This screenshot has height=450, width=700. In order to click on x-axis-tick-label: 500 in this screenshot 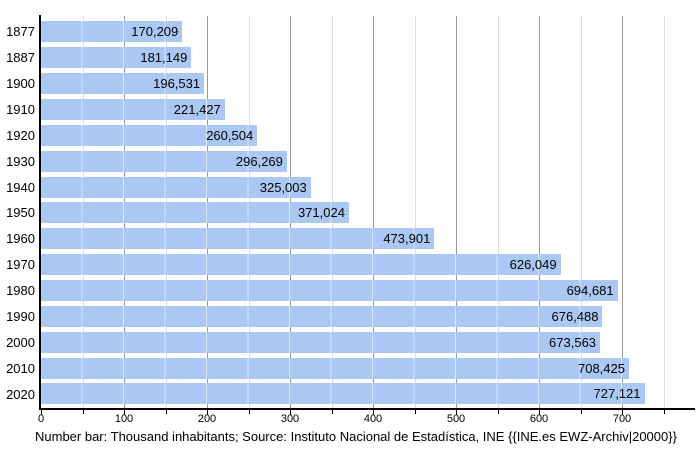, I will do `click(456, 419)`.